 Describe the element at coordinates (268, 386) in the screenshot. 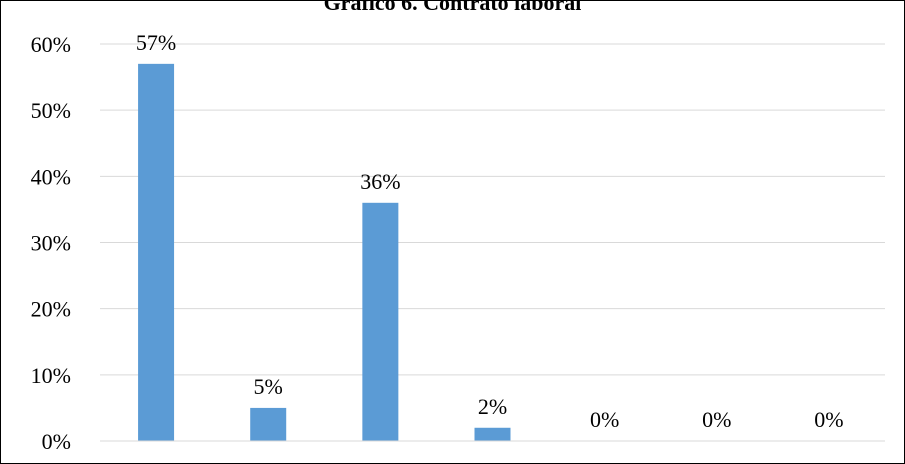

I see `bar-data-label: 5%` at that location.